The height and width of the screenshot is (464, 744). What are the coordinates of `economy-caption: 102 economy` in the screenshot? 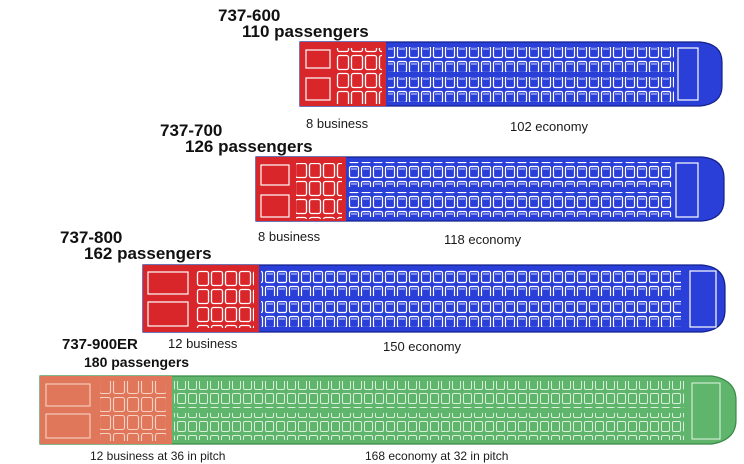 It's located at (549, 126).